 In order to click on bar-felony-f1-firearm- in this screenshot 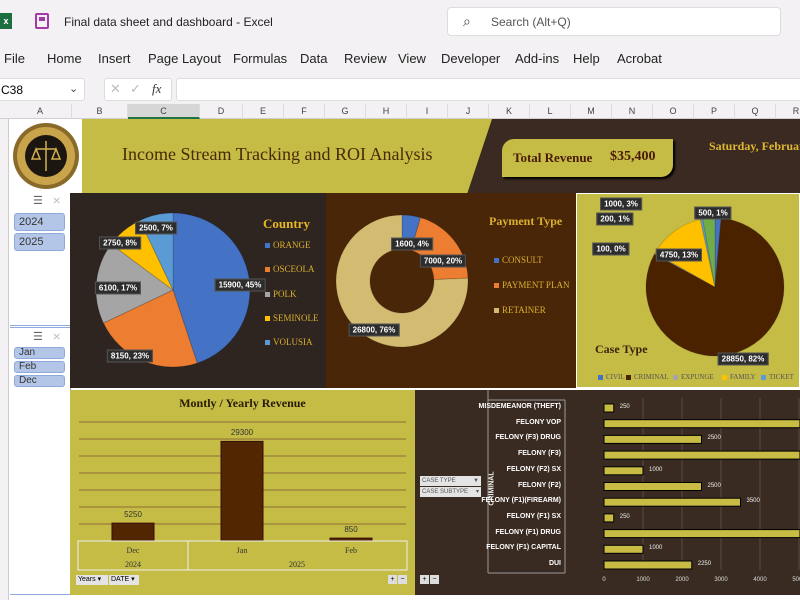, I will do `click(672, 502)`.